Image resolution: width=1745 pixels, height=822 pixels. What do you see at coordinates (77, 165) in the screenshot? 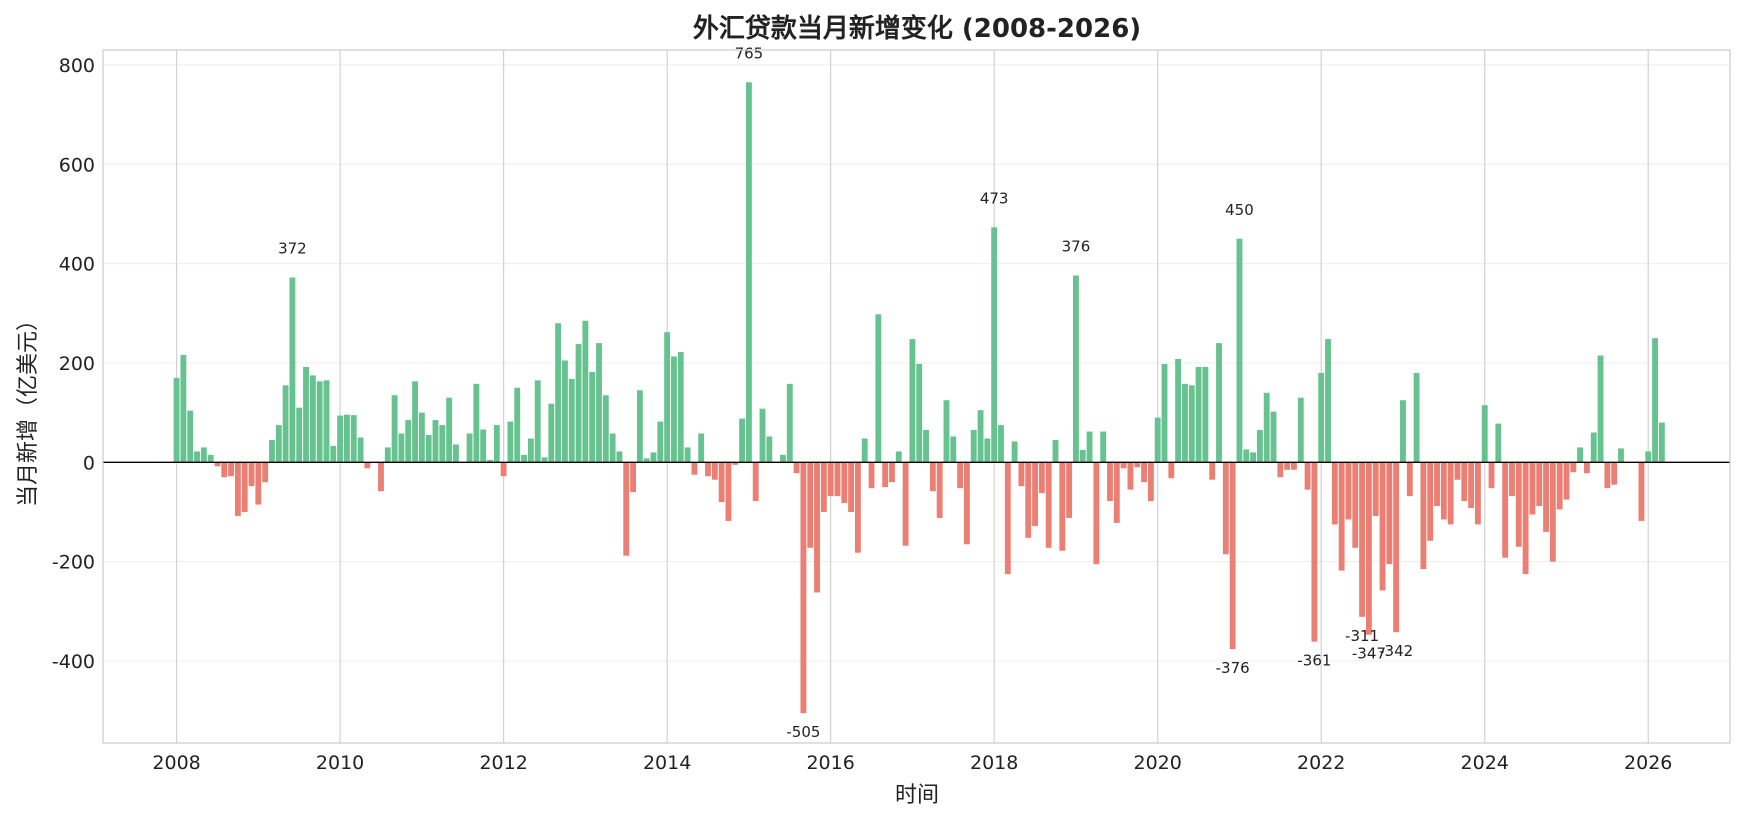
I see `y-tick-label: 600` at bounding box center [77, 165].